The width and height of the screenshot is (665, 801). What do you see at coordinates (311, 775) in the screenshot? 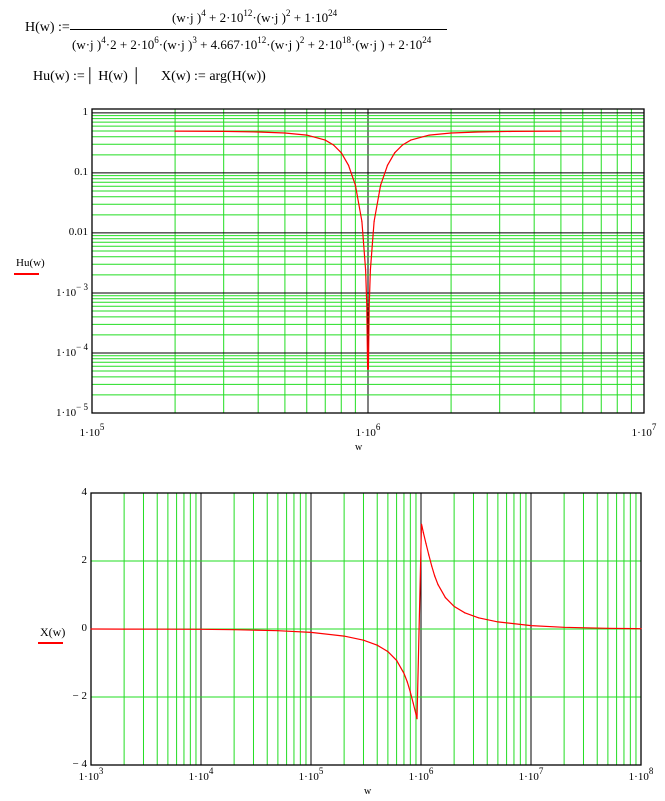
I see `x-tick-label: 1·10⁵` at bounding box center [311, 775].